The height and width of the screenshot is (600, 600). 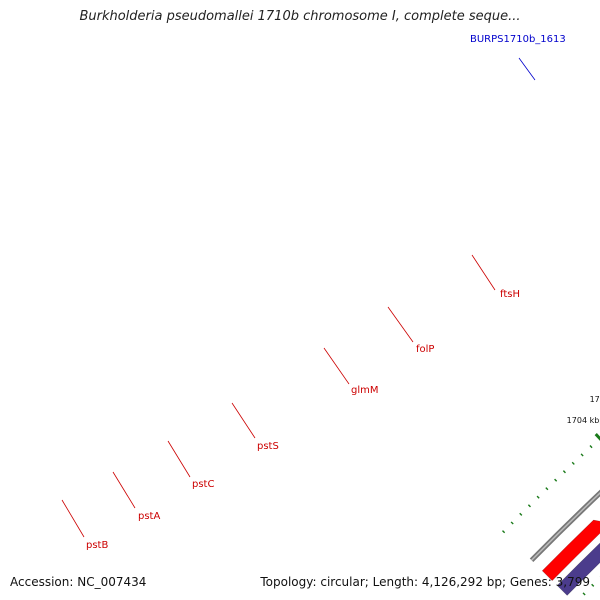 I want to click on kbp-label: 1704 kbp, so click(x=583, y=420).